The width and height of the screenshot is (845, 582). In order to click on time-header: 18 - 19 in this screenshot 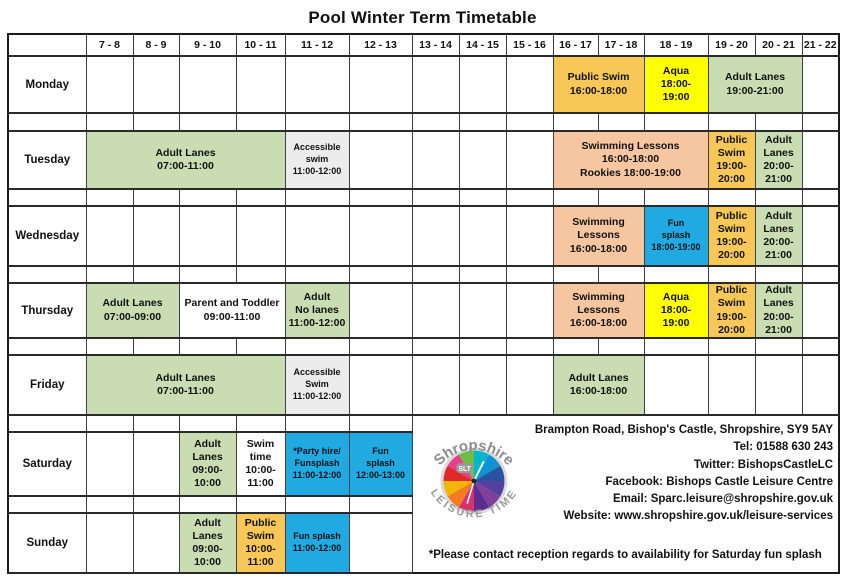, I will do `click(676, 45)`.